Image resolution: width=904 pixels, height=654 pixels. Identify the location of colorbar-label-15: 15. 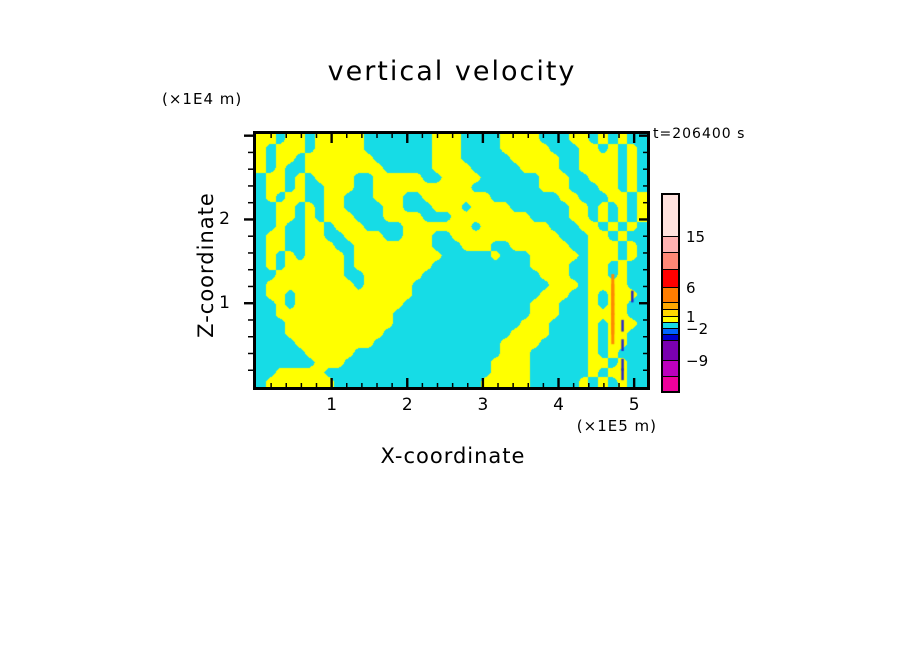
(696, 237).